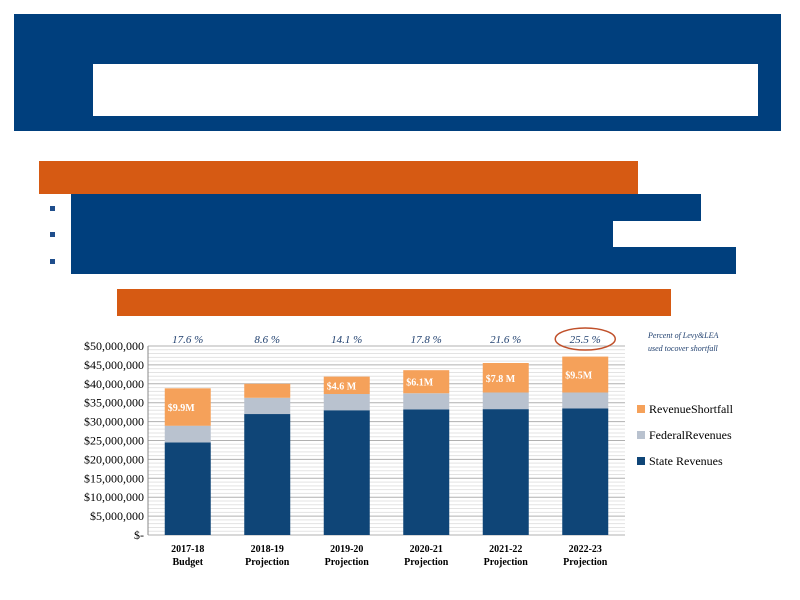 The image size is (800, 600). Describe the element at coordinates (505, 549) in the screenshot. I see `x-tick-label: 2021-22` at that location.